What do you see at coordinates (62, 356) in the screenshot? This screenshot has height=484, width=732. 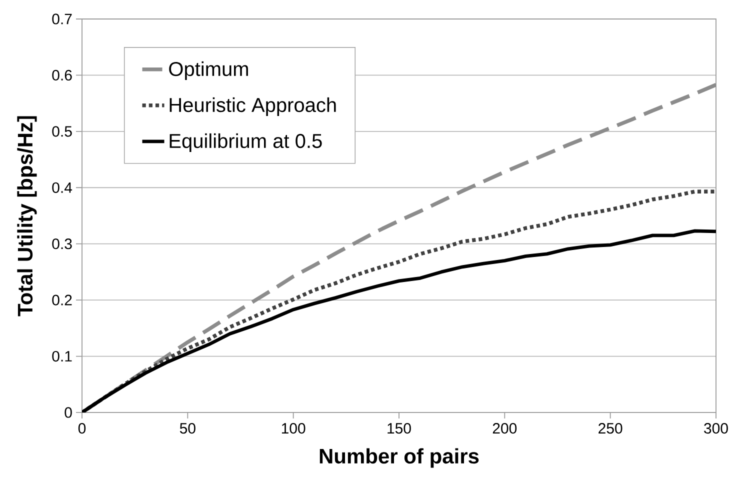 I see `y-tick-label: 0.1` at bounding box center [62, 356].